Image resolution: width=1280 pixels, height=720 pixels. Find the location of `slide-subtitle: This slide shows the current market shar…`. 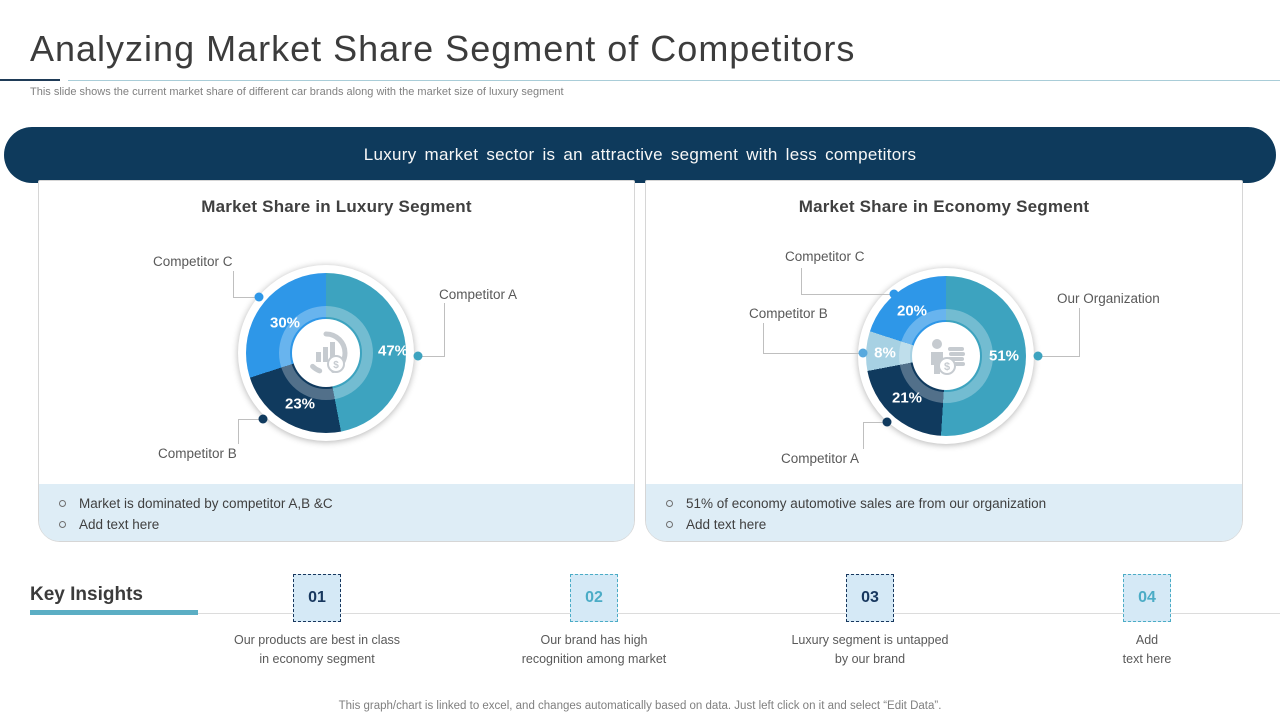

slide-subtitle: This slide shows the current market shar… is located at coordinates (297, 92).